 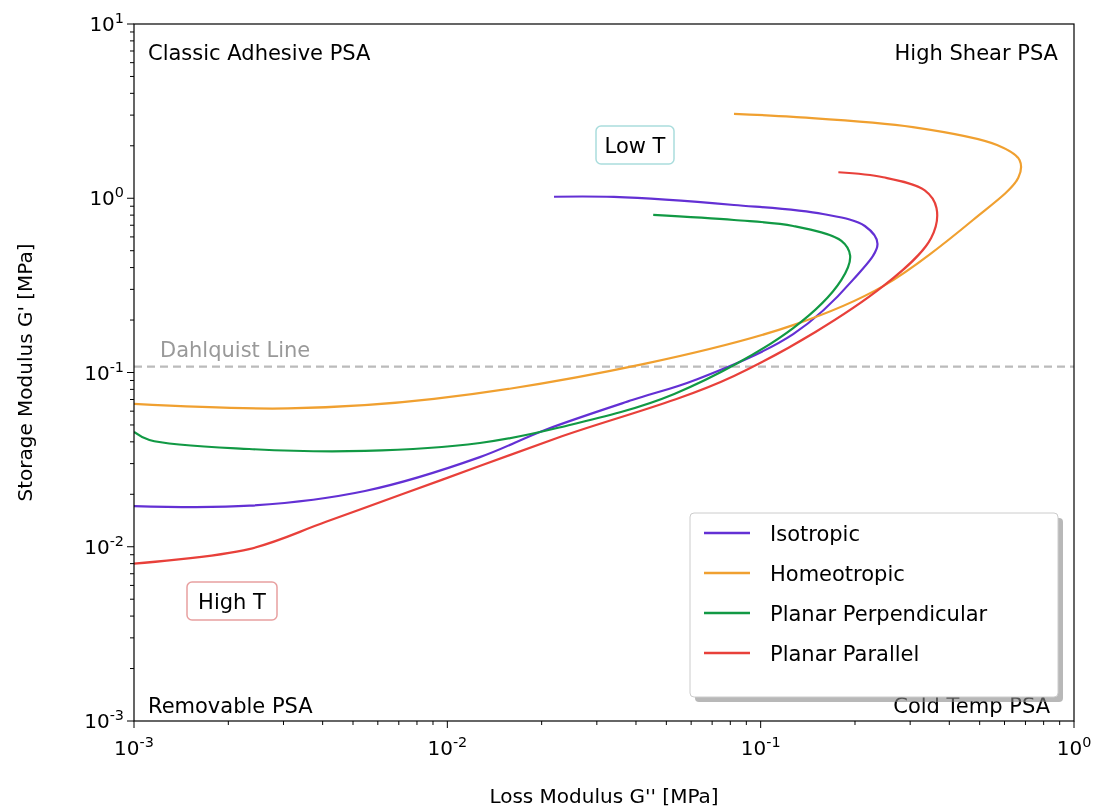 I want to click on annotation: High Shear PSA, so click(x=976, y=53).